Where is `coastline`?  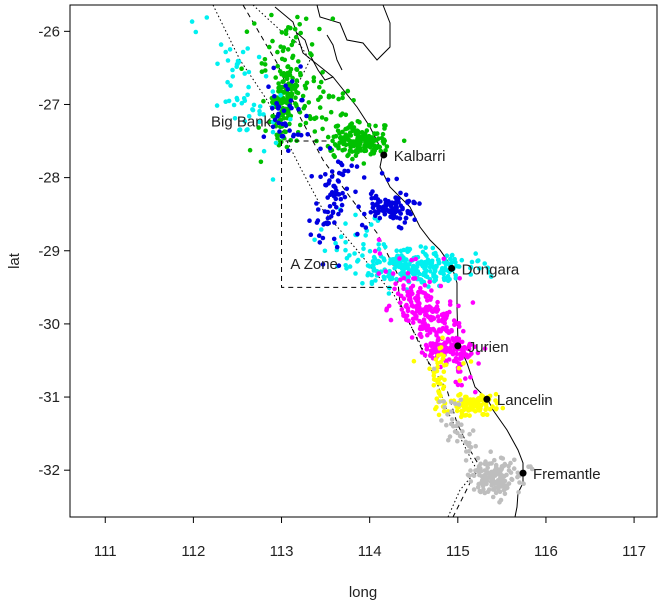
coastline is located at coordinates (315, 56).